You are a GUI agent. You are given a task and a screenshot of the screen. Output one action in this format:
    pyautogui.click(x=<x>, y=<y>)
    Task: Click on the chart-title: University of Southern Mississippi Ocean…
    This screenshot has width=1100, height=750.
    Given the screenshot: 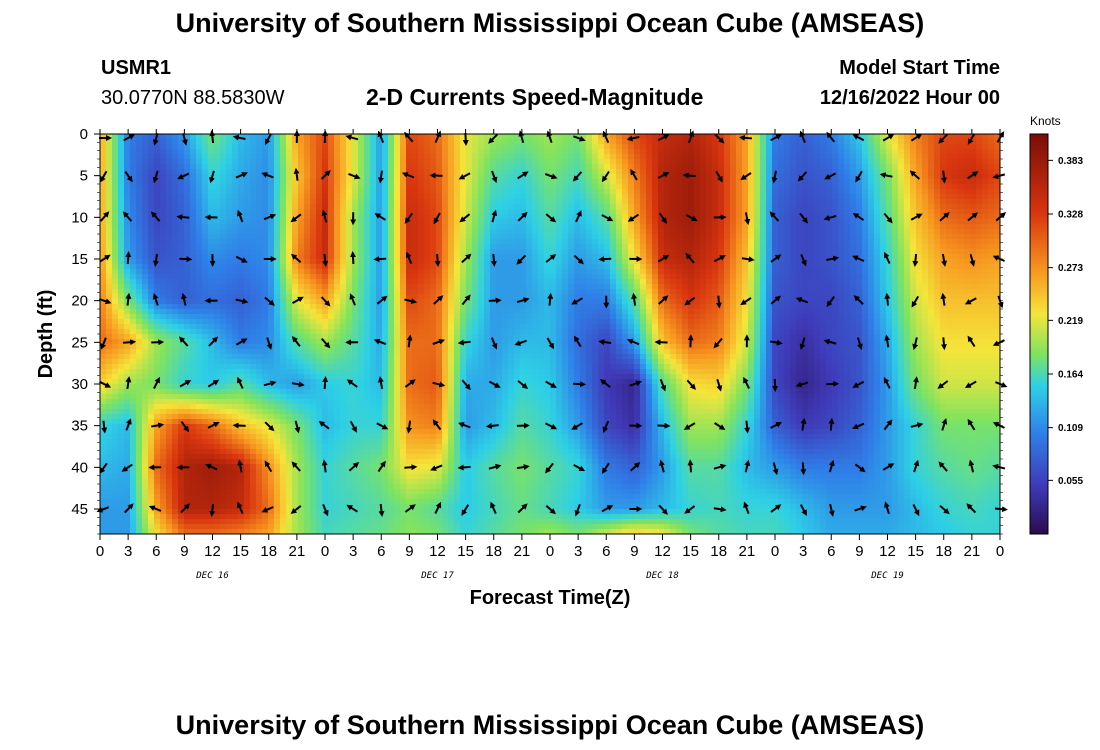 What is the action you would take?
    pyautogui.click(x=550, y=23)
    